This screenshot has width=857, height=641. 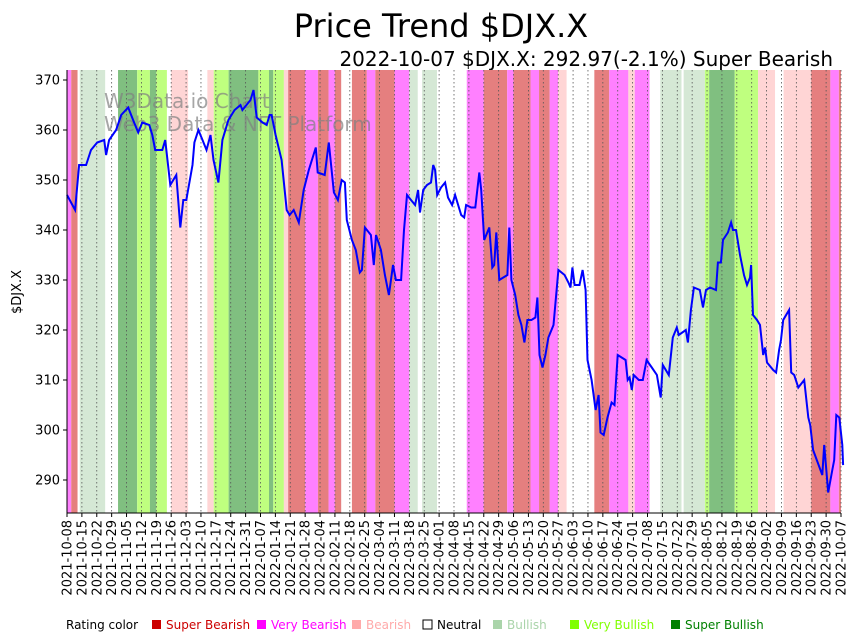 I want to click on x-tick-label: 2022-09-09, so click(x=782, y=558).